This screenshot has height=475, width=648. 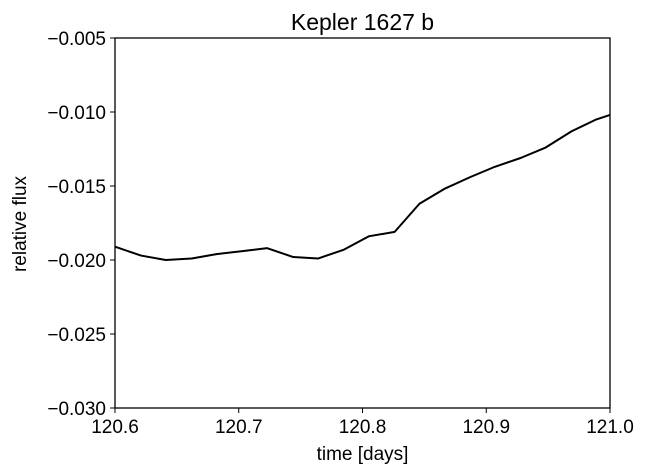 I want to click on y-axis: −0.005 −0.010 −0.015 −0.020 −0.025 −0.030, so click(x=81, y=224).